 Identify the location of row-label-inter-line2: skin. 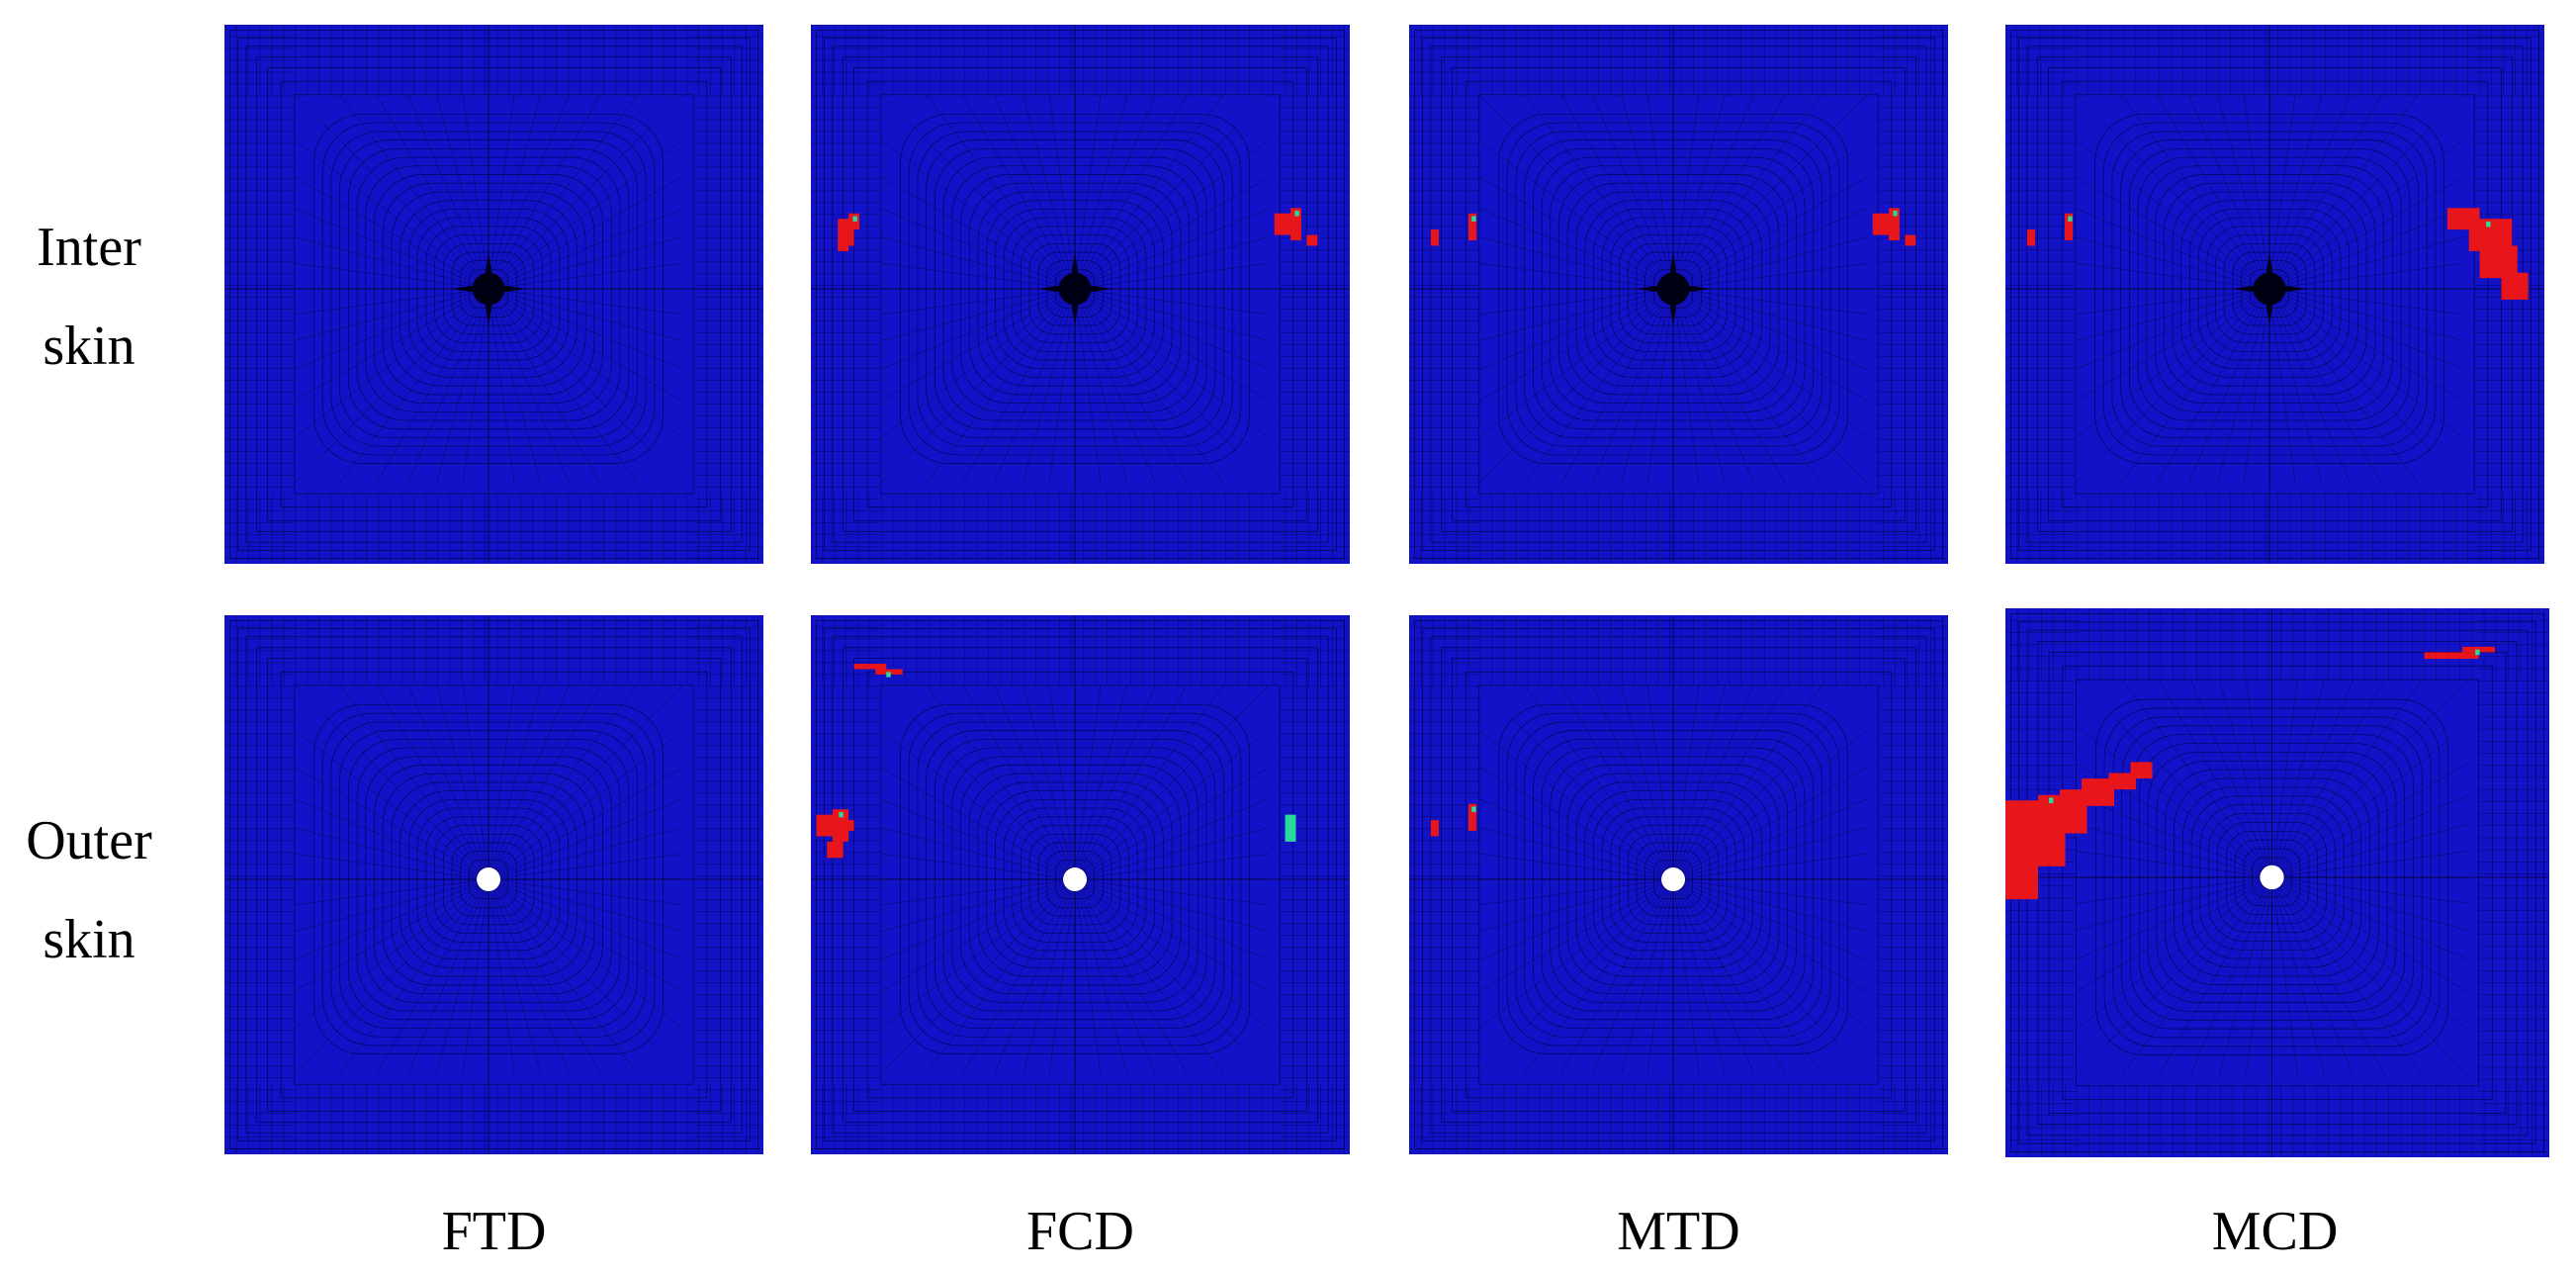
(89, 346).